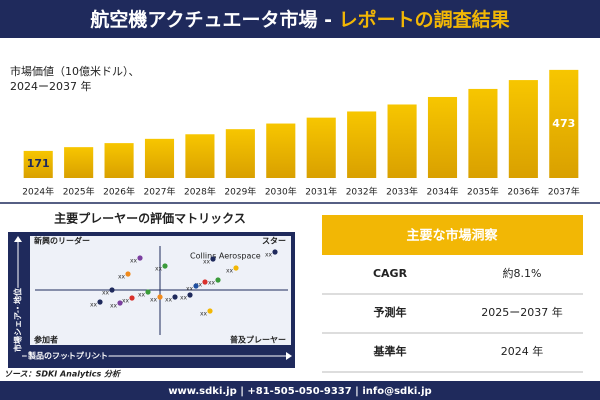 The height and width of the screenshot is (400, 600). I want to click on player-label: Collins Aerospace, so click(225, 256).